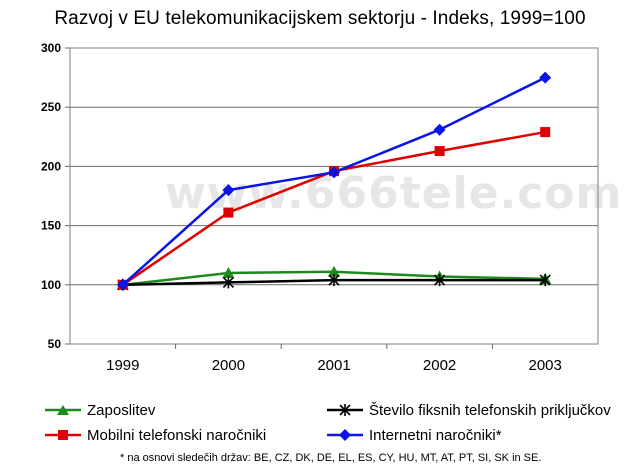 This screenshot has width=640, height=476. What do you see at coordinates (439, 365) in the screenshot?
I see `x-tick-label: 2002` at bounding box center [439, 365].